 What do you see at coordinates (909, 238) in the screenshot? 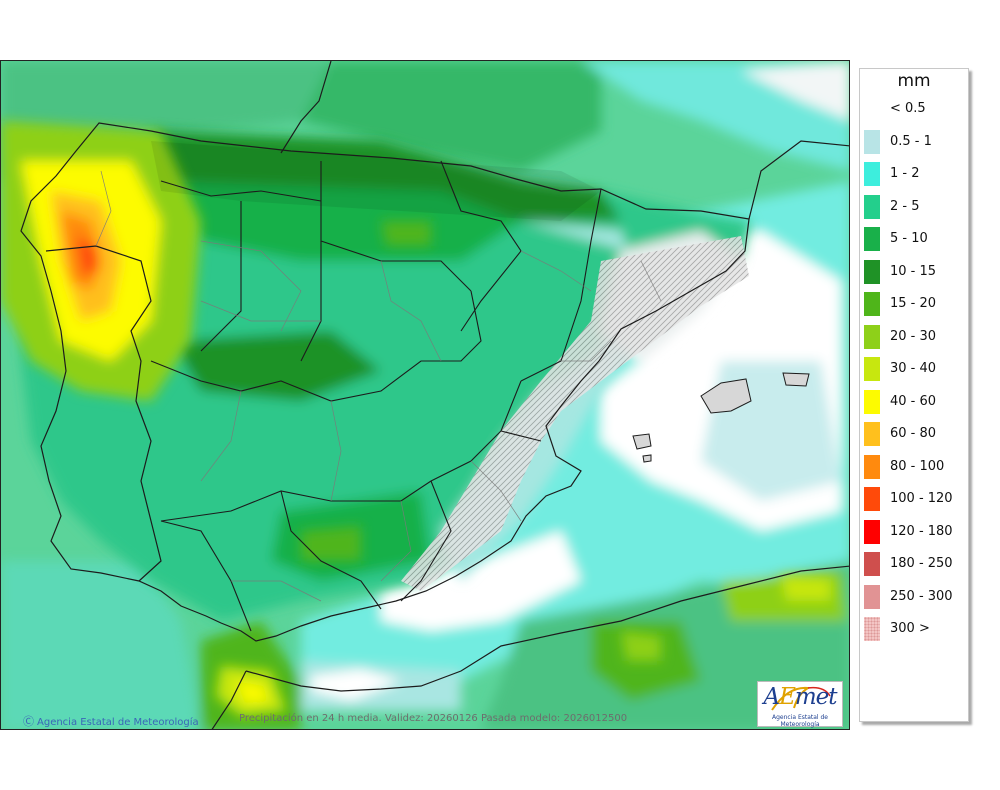
I see `legend-label: 5 - 10` at bounding box center [909, 238].